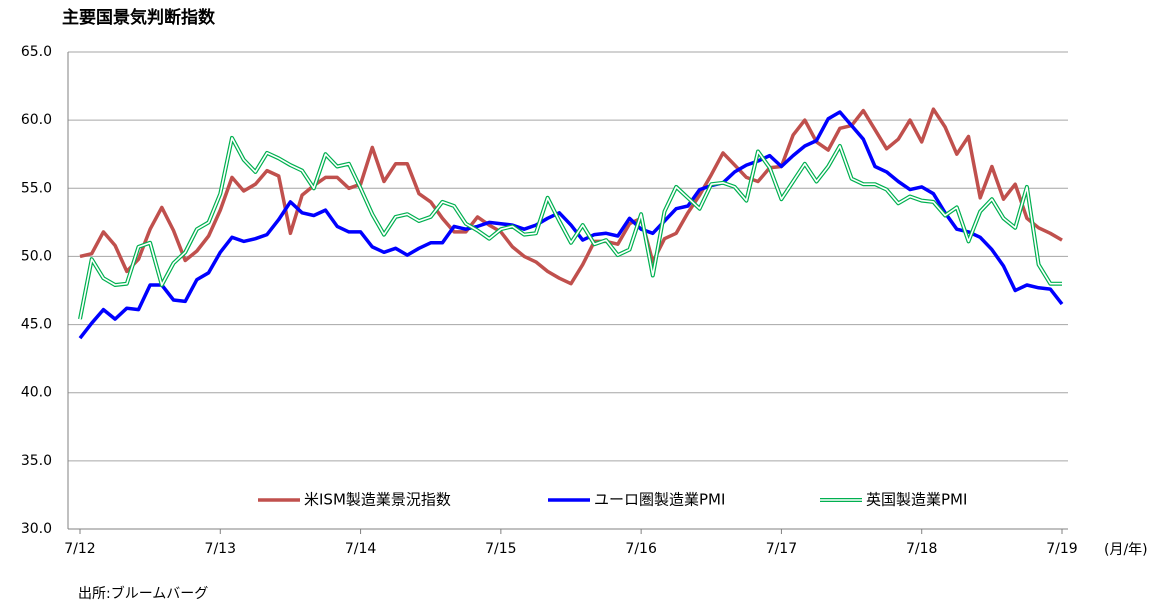  I want to click on x-tick-label: 7/19, so click(1061, 549).